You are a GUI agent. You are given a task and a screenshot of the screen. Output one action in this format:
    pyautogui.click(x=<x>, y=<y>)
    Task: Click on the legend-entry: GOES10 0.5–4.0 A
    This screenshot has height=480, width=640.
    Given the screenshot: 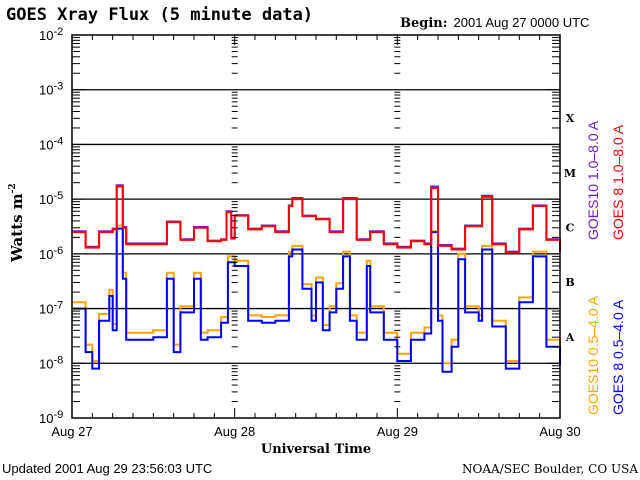 What is the action you would take?
    pyautogui.click(x=593, y=355)
    